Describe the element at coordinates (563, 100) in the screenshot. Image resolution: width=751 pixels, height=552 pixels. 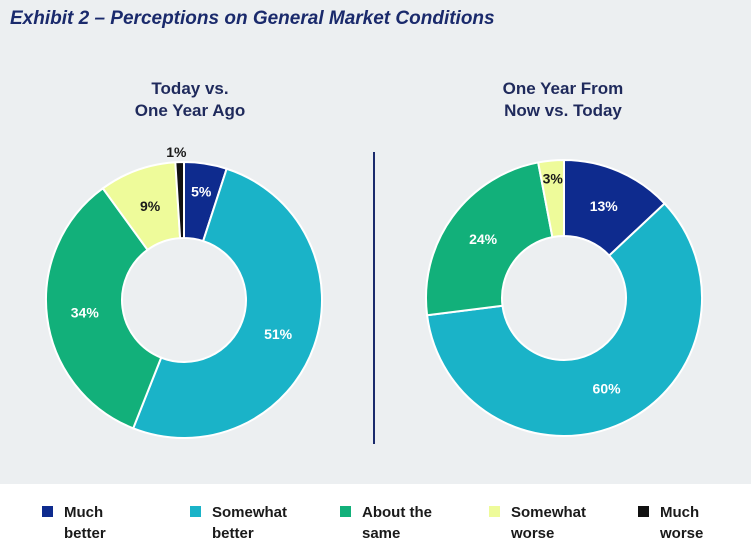
I see `chart-title-right: One Year From Now vs. Today` at that location.